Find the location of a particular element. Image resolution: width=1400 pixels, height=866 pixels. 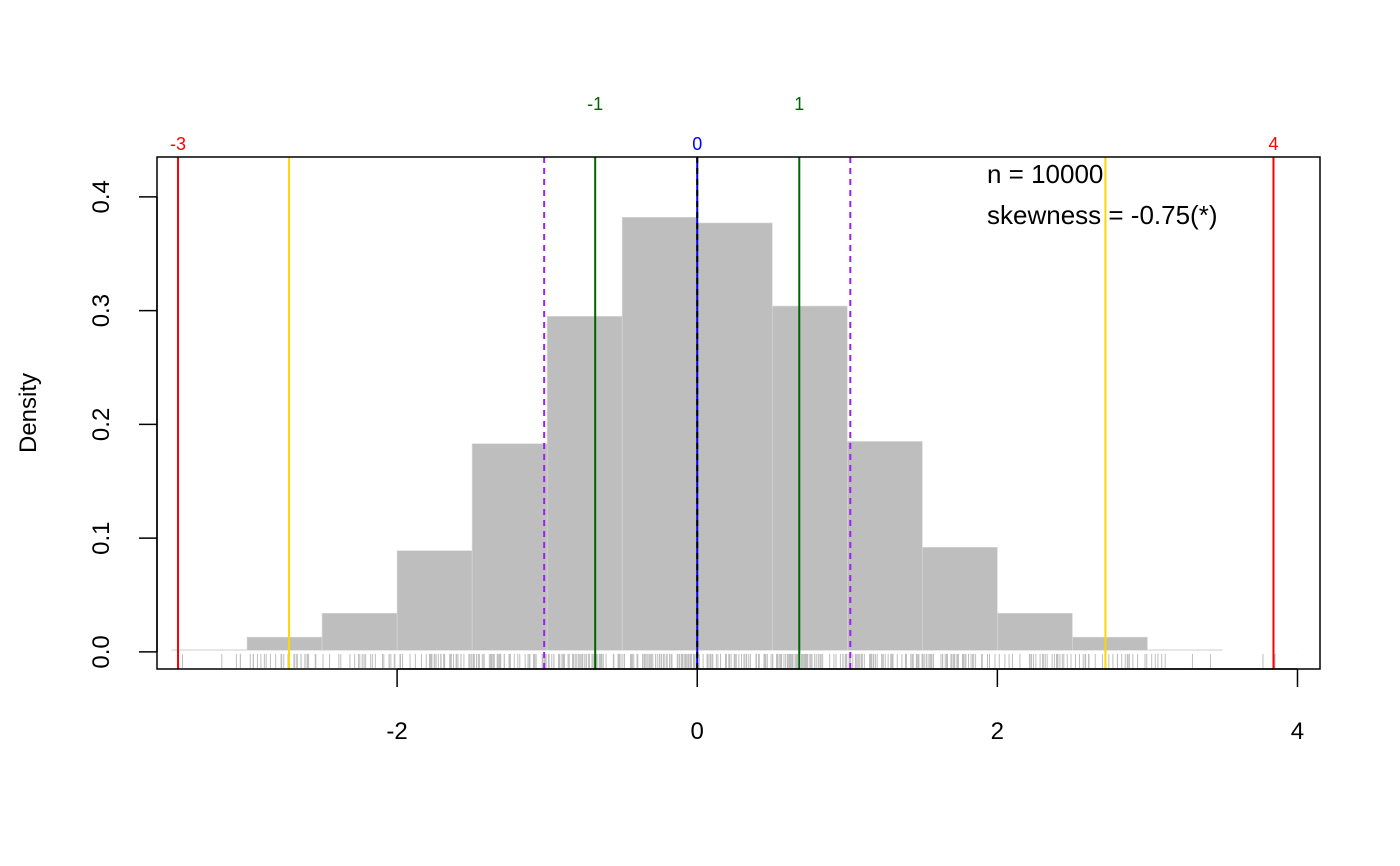

rug-marks is located at coordinates (729, 660).